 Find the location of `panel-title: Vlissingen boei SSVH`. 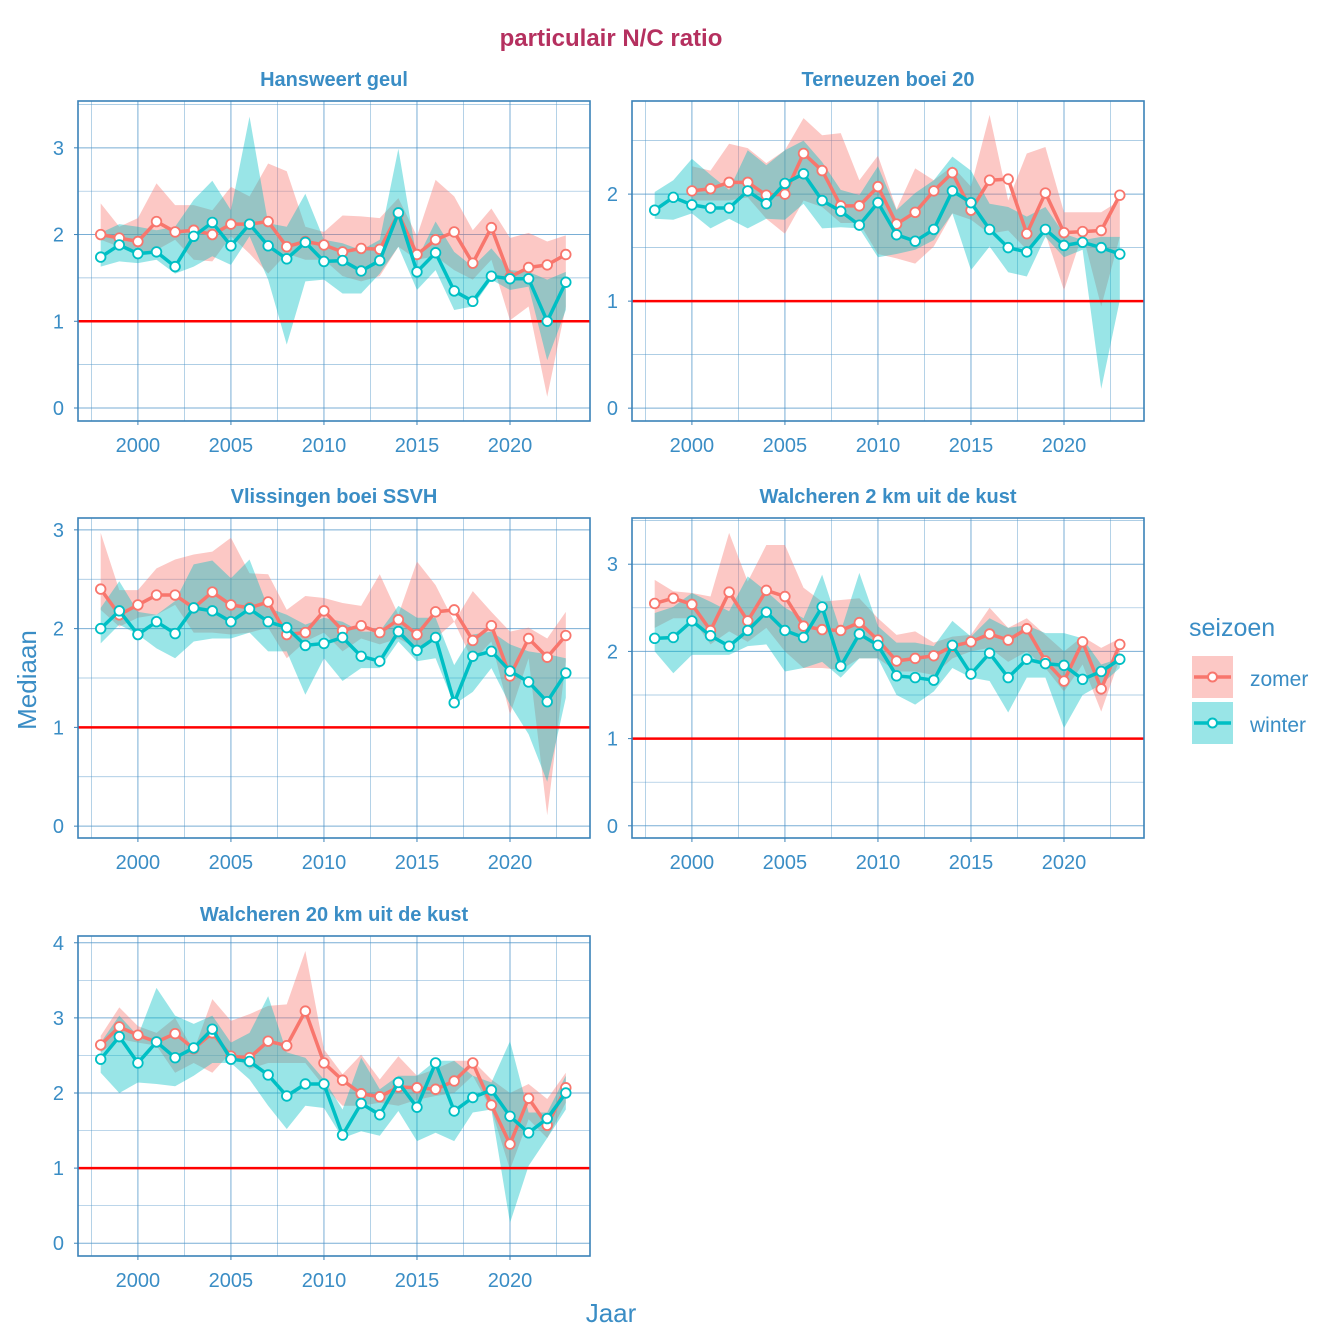

panel-title: Vlissingen boei SSVH is located at coordinates (334, 497).